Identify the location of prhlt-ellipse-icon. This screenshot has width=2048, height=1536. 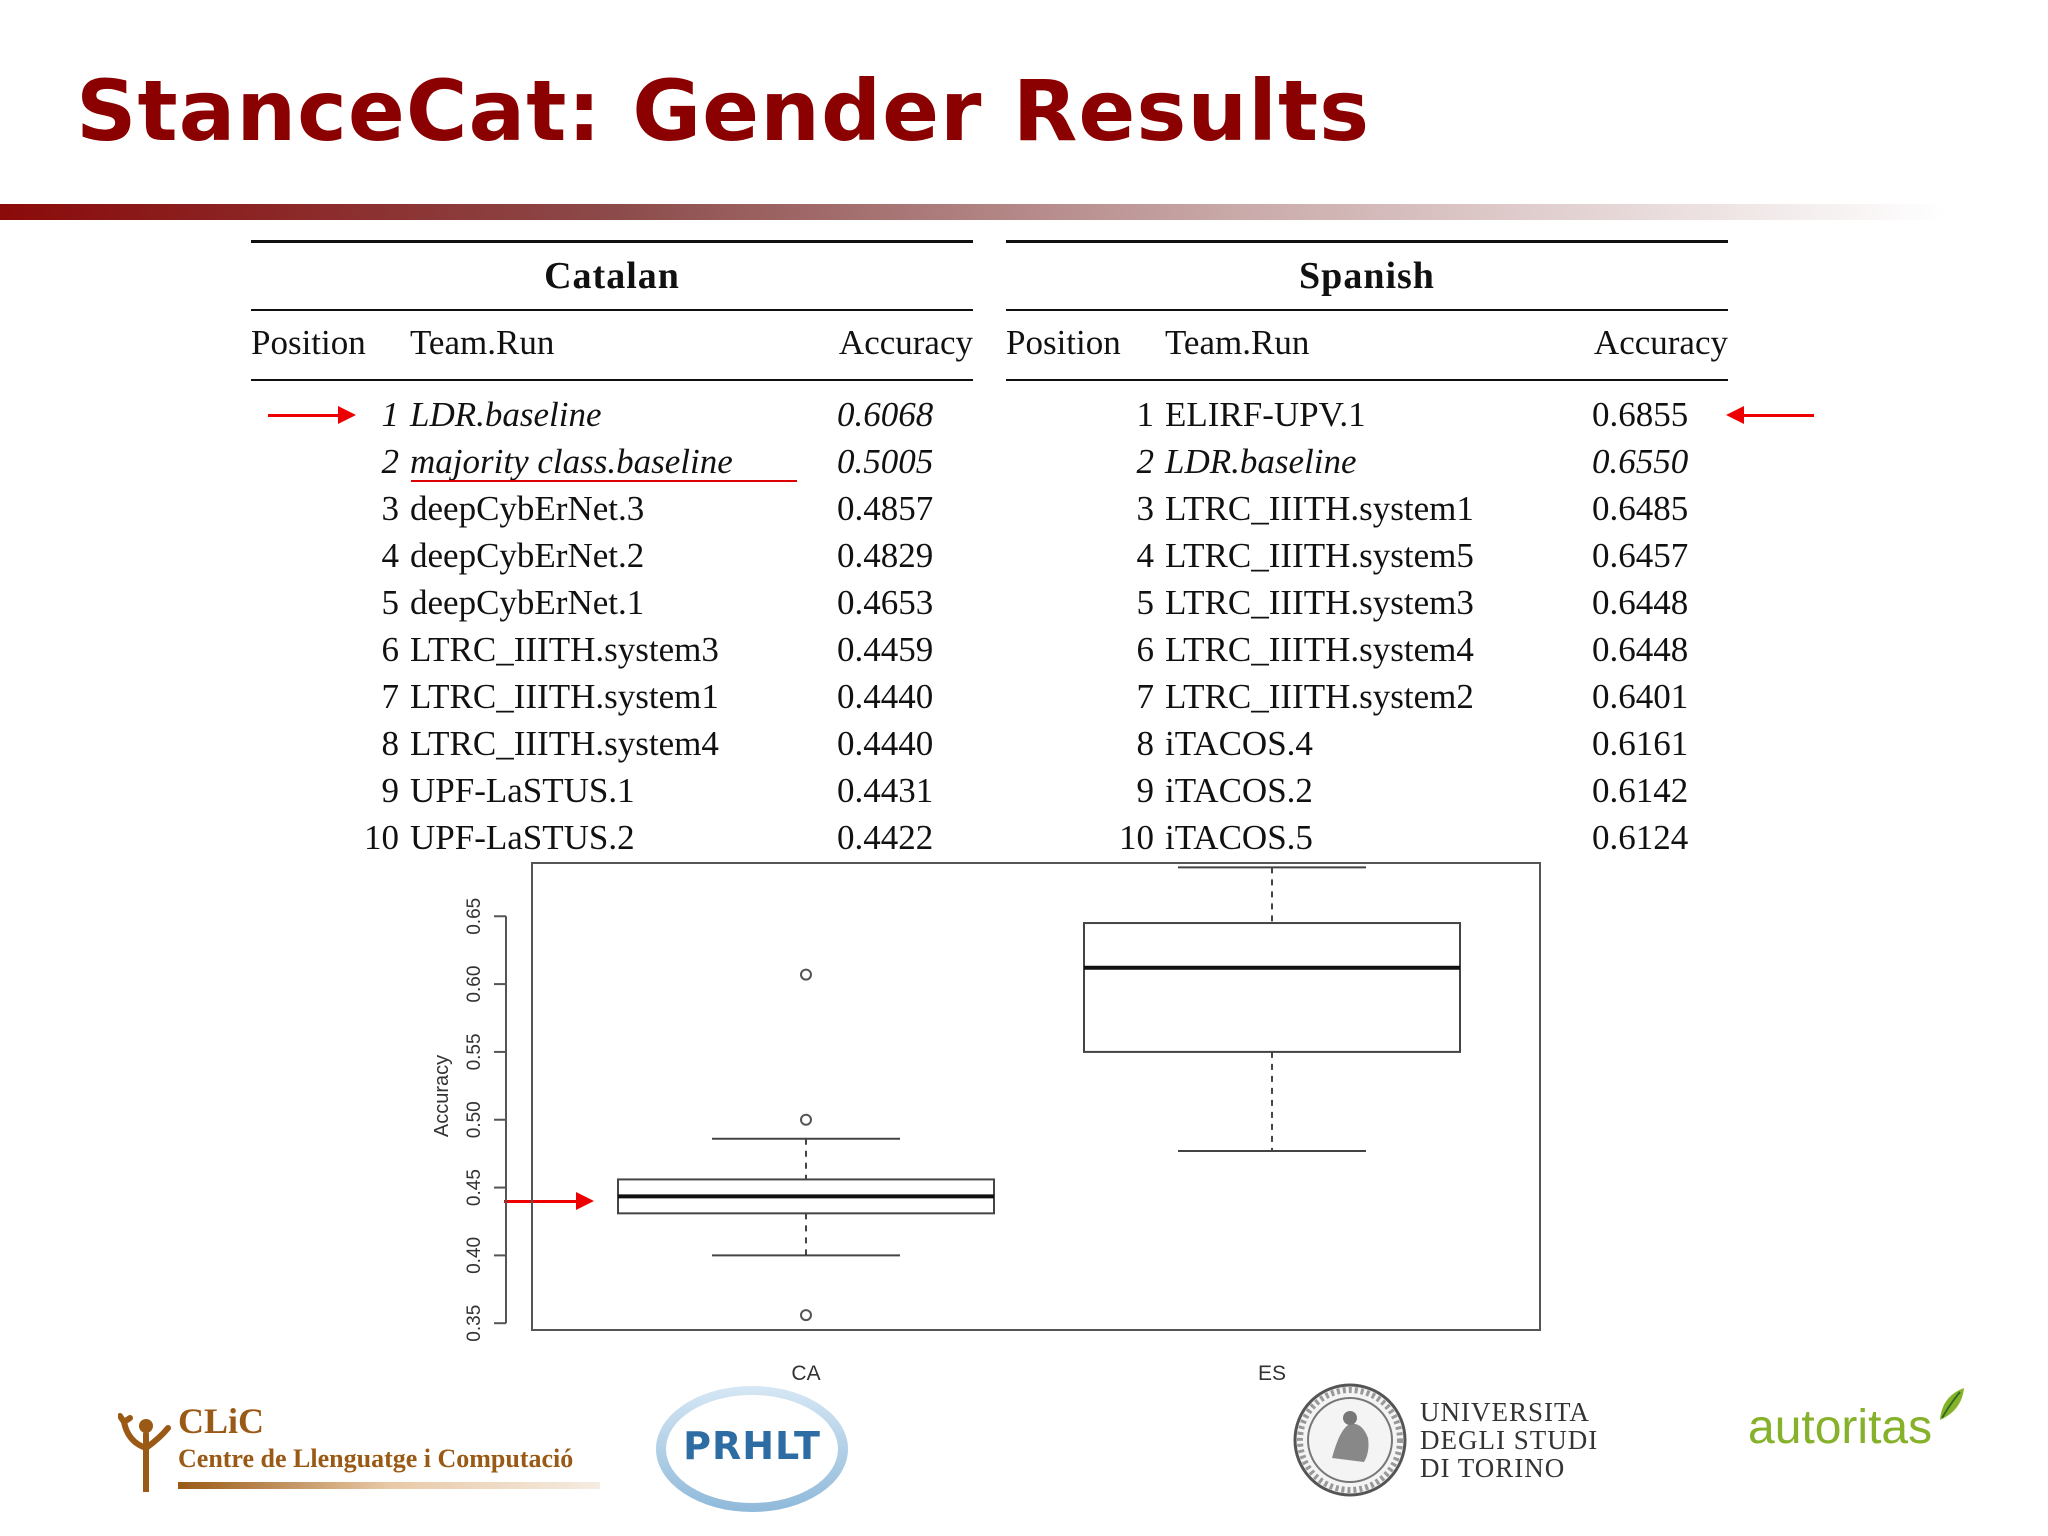
(752, 1449).